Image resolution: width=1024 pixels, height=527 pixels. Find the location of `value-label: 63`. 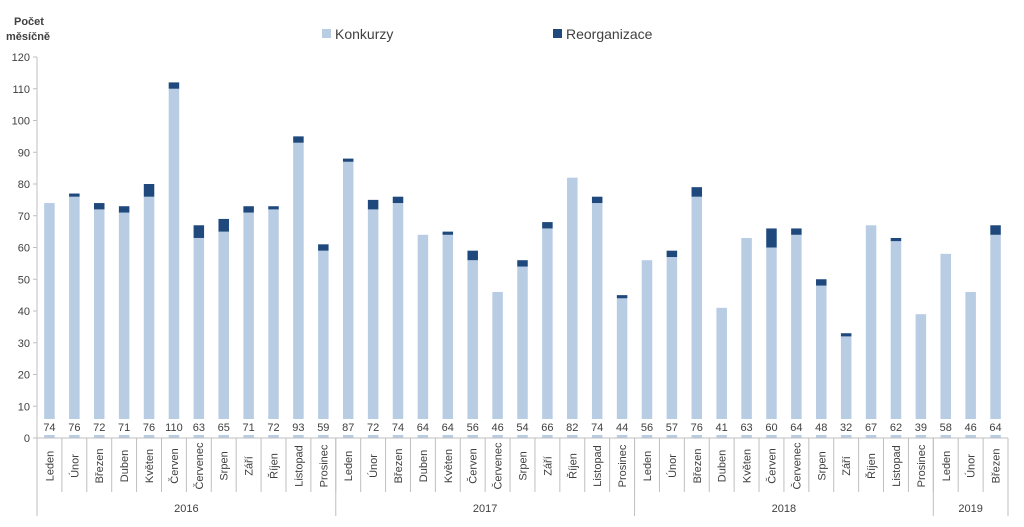

value-label: 63 is located at coordinates (746, 428).